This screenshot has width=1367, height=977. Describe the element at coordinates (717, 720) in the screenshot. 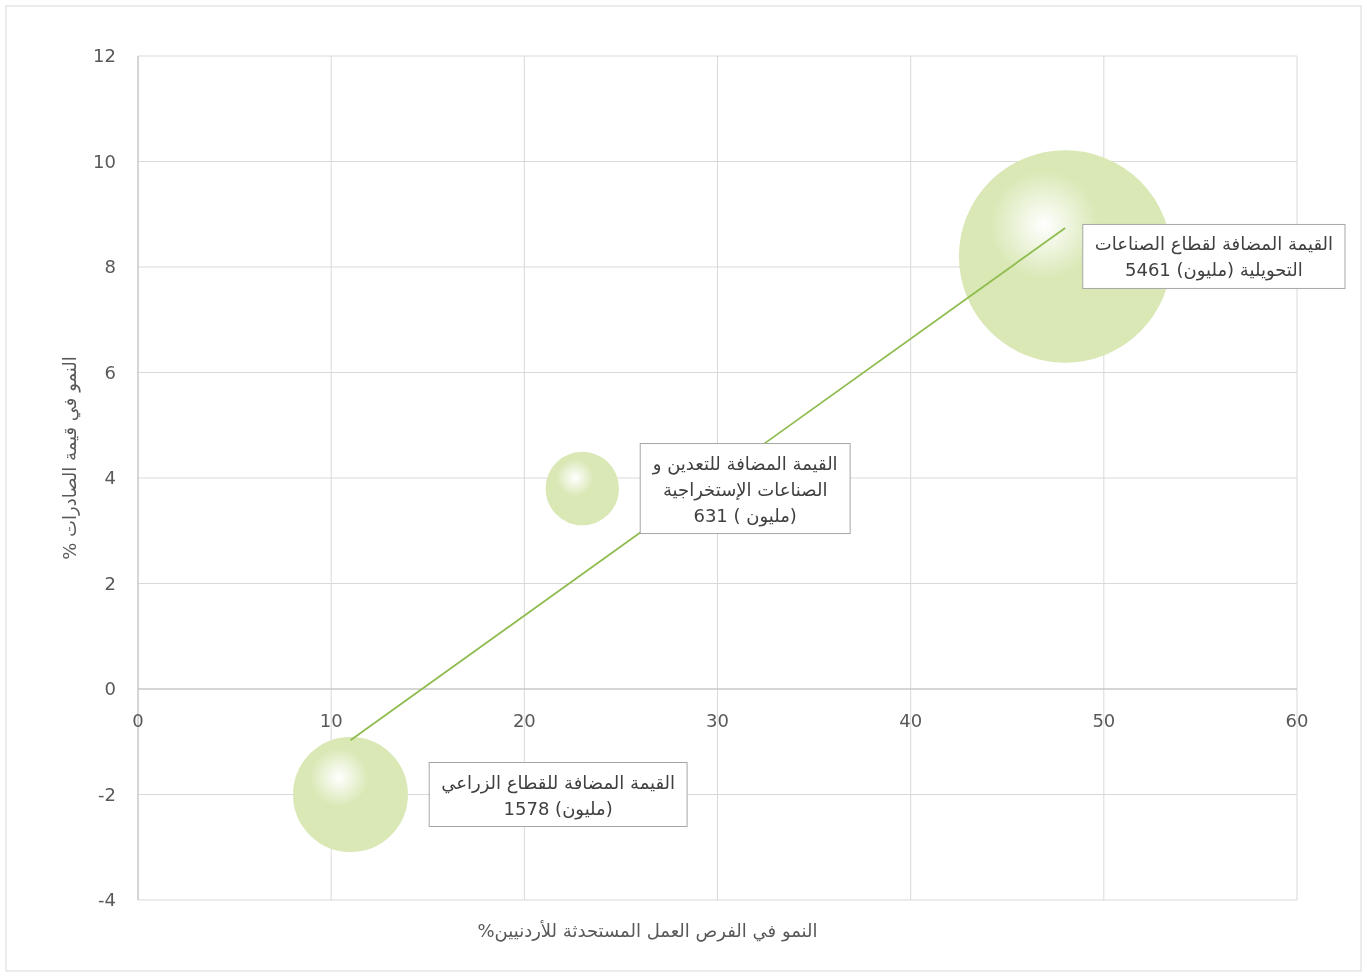

I see `x-tick-label: 30` at that location.